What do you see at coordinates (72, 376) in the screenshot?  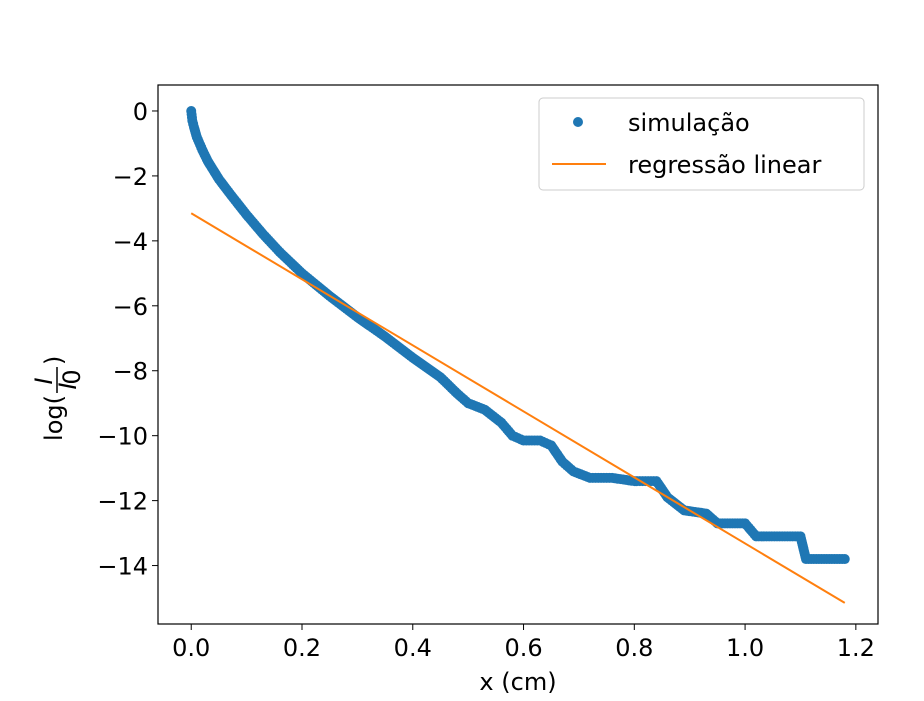 I see `y-label-subscript: 0` at bounding box center [72, 376].